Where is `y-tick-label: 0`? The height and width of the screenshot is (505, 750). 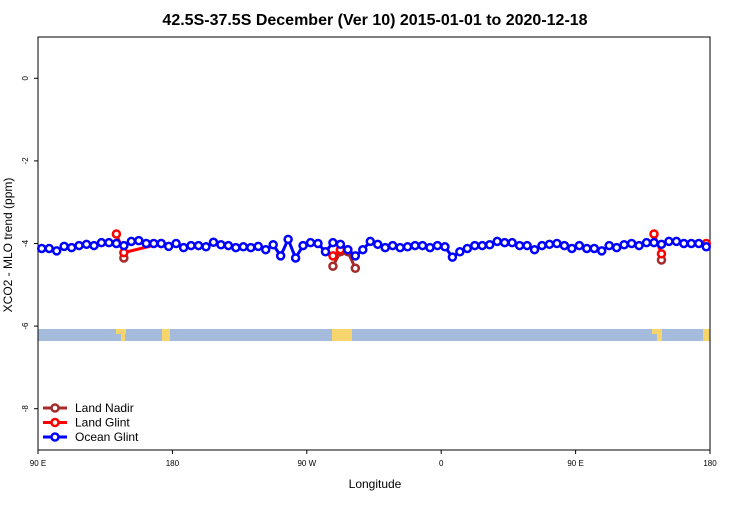 y-tick-label: 0 is located at coordinates (25, 78).